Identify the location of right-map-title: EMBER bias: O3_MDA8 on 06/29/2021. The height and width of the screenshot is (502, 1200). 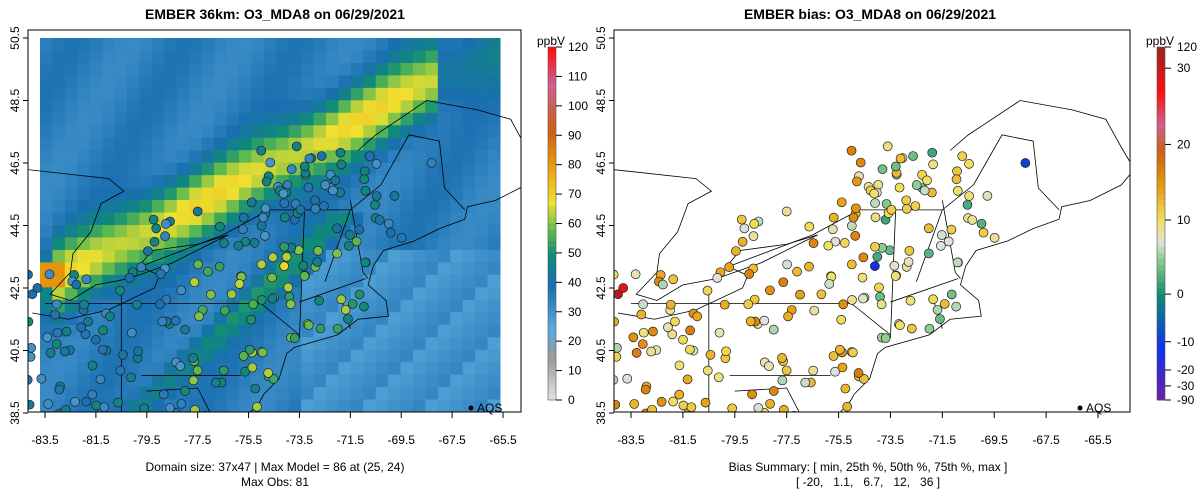
(870, 14).